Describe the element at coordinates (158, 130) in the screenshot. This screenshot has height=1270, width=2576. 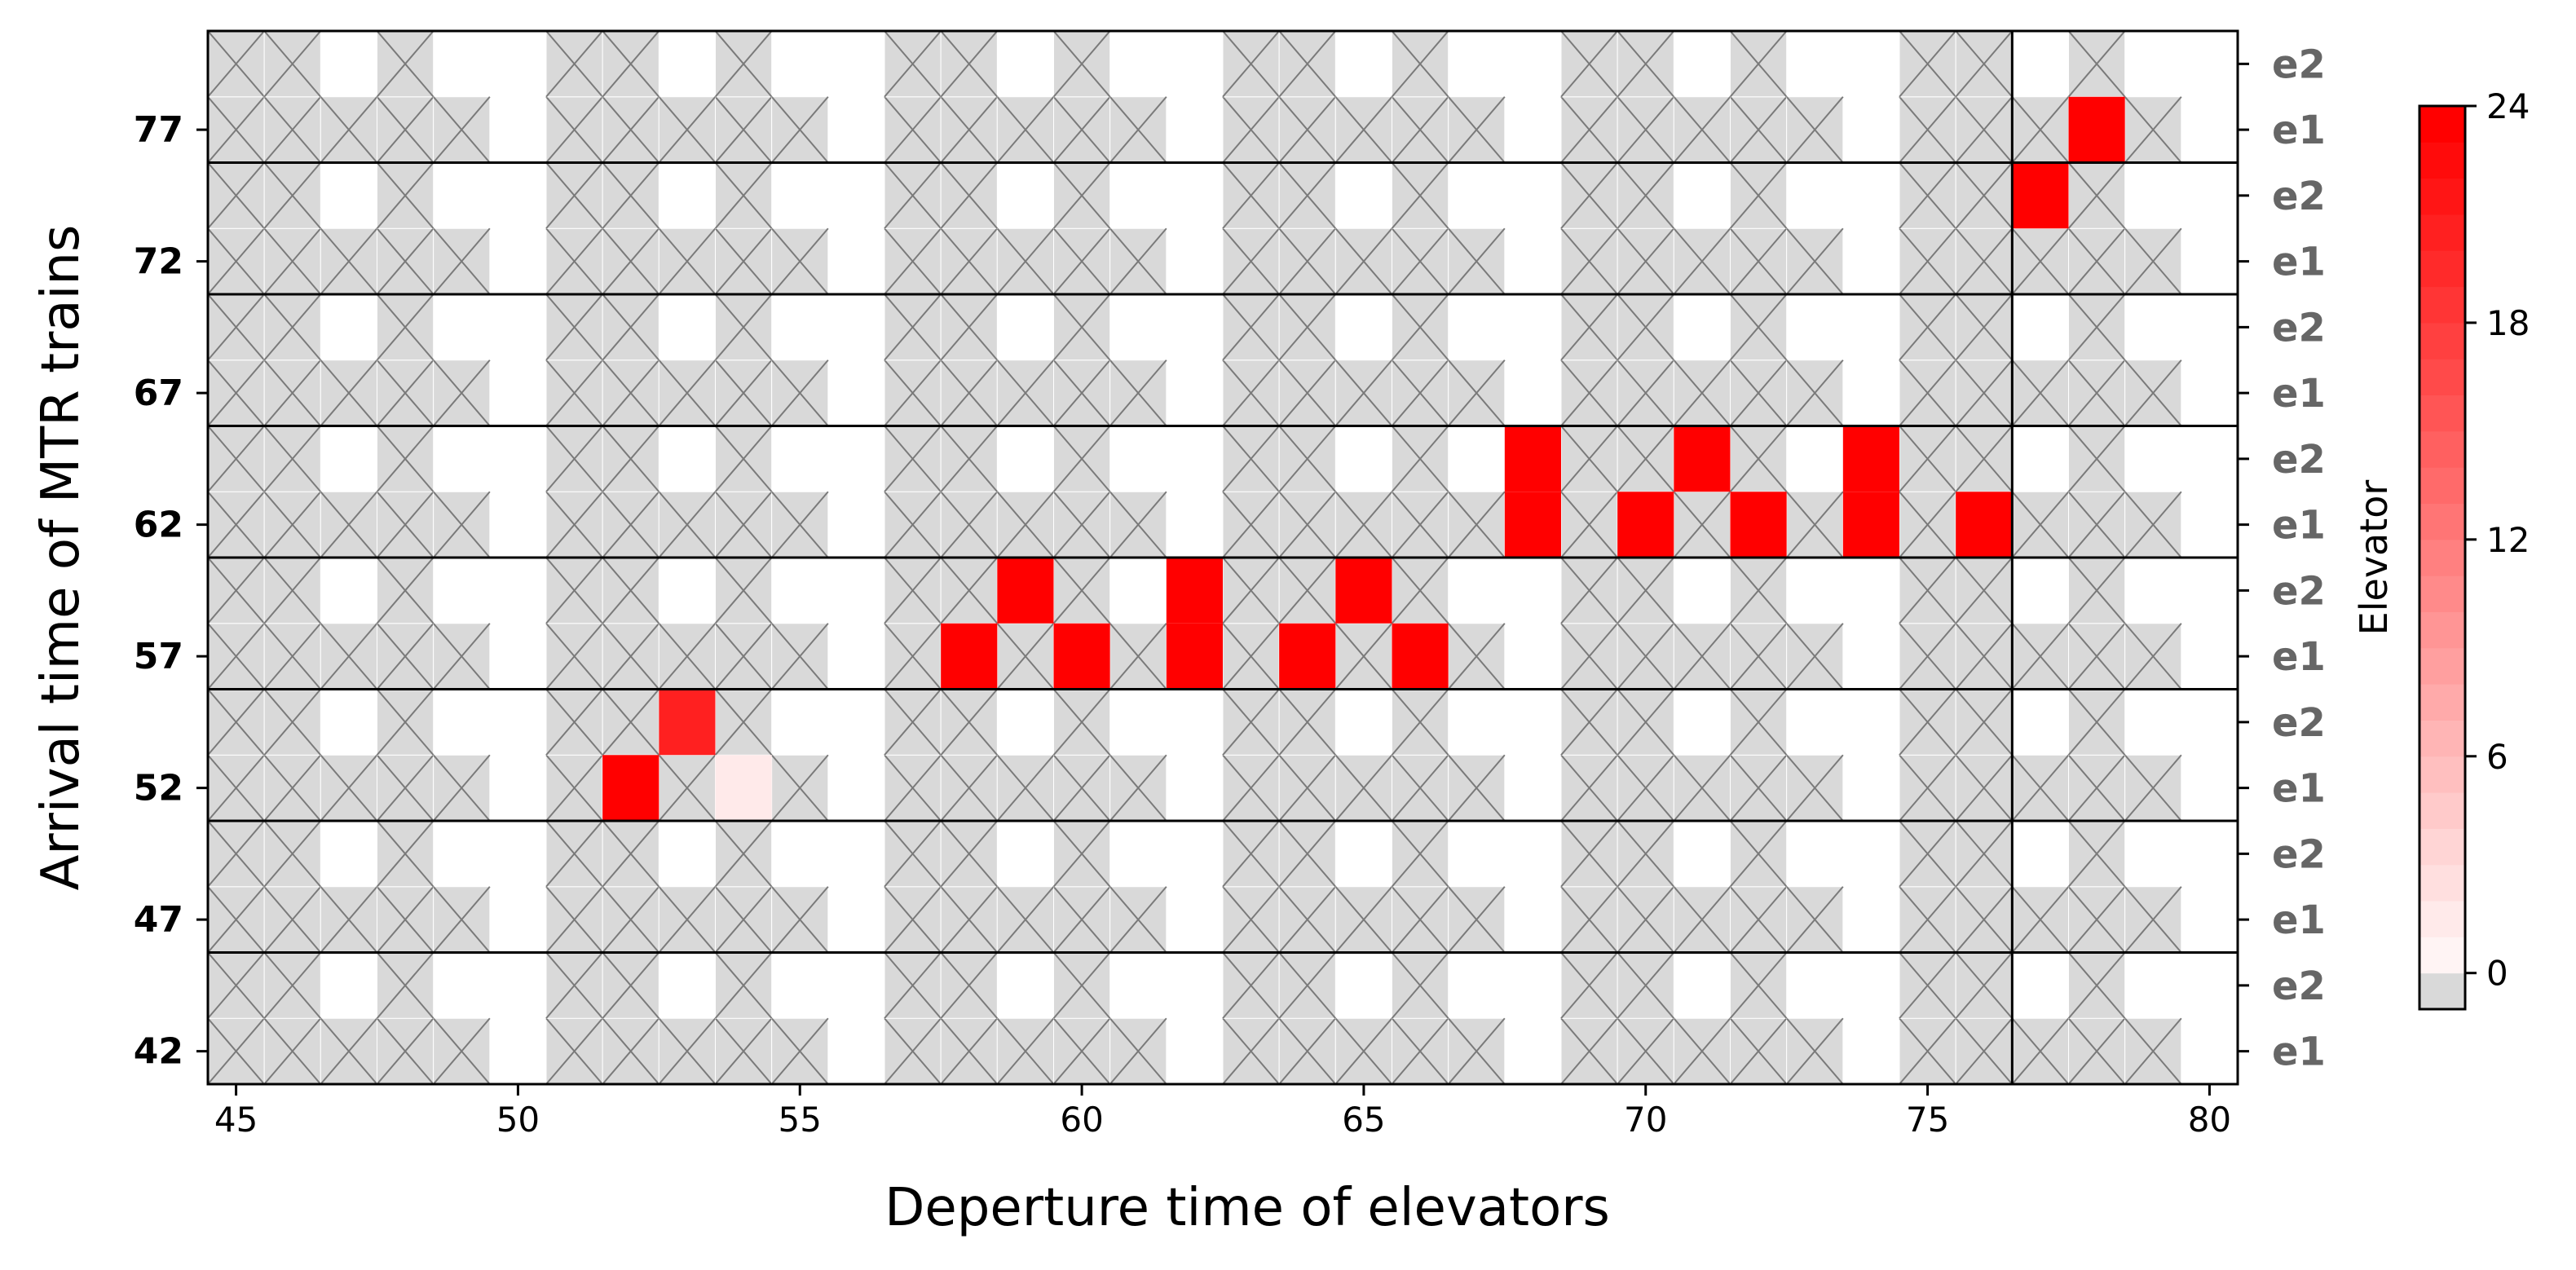
I see `y-left-tick-label: 77` at that location.